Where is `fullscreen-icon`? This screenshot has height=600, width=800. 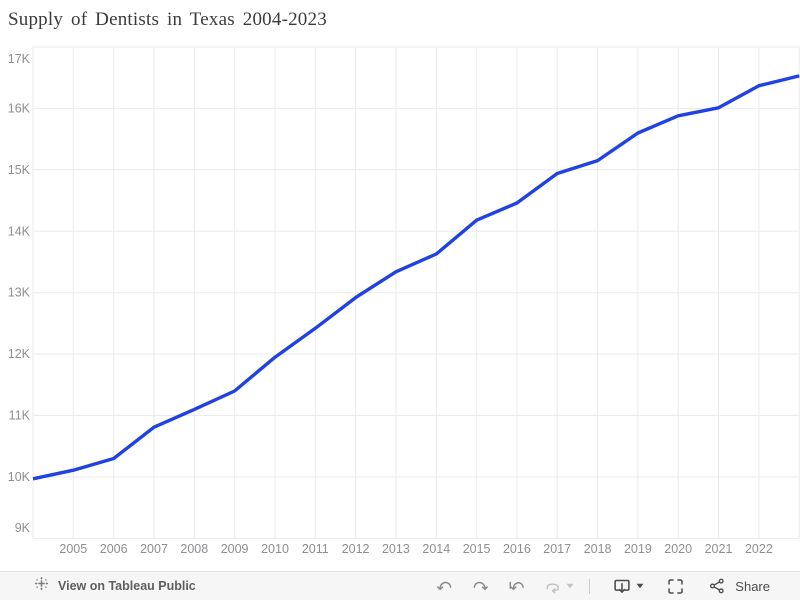 fullscreen-icon is located at coordinates (675, 586).